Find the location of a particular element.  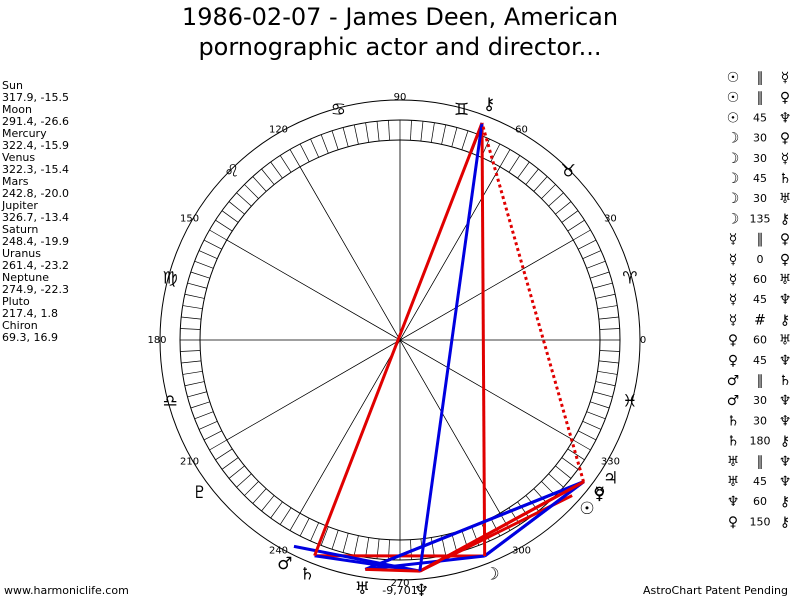

planet-name: Mercury is located at coordinates (24, 133).